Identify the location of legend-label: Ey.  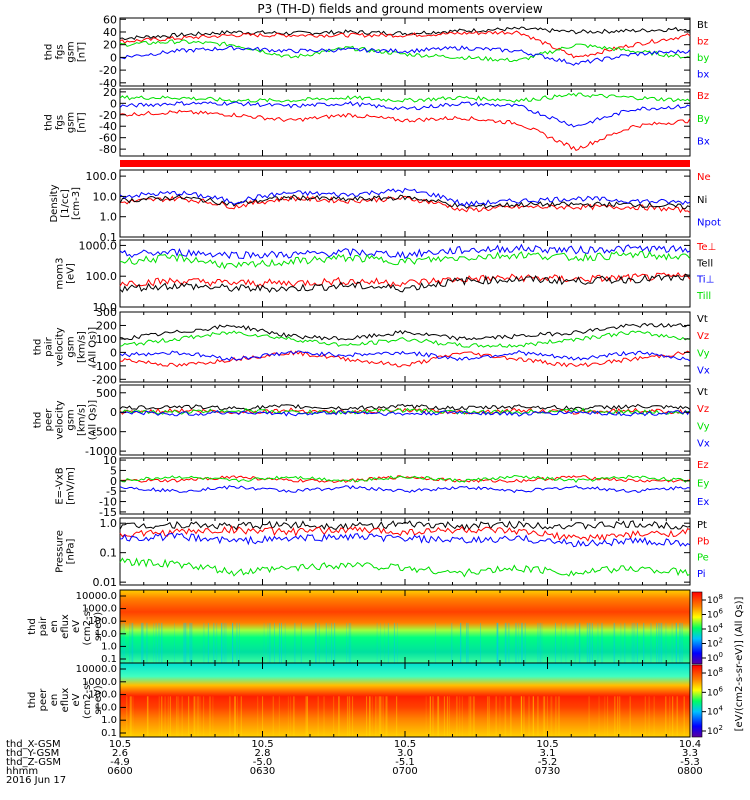
(703, 483).